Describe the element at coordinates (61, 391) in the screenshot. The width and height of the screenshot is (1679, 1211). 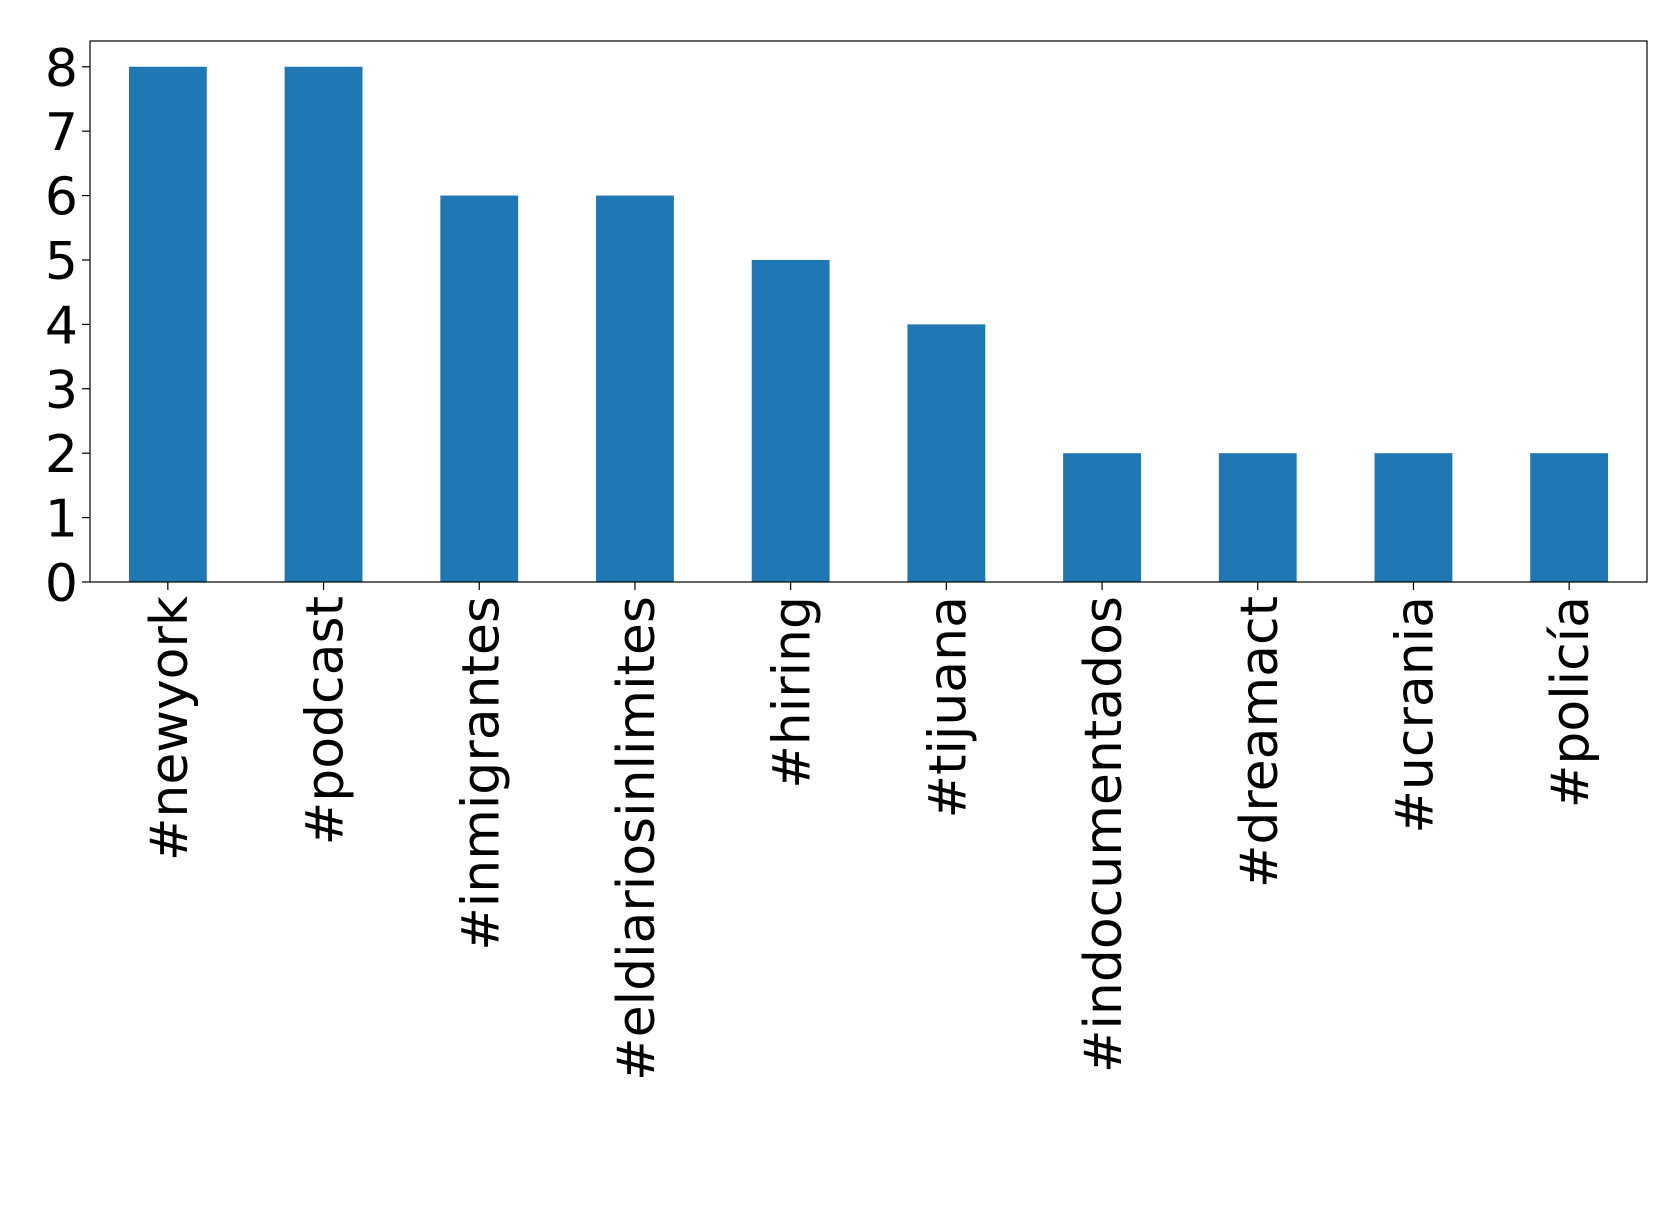
I see `y-tick-label: 3` at that location.